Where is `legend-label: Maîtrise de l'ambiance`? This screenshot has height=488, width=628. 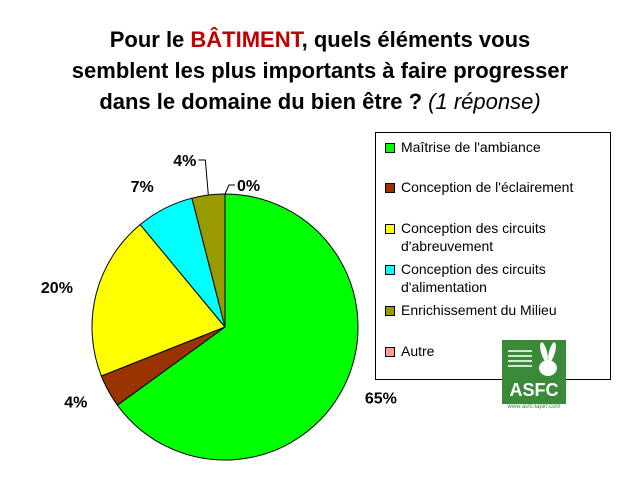
legend-label: Maîtrise de l'ambiance is located at coordinates (471, 147).